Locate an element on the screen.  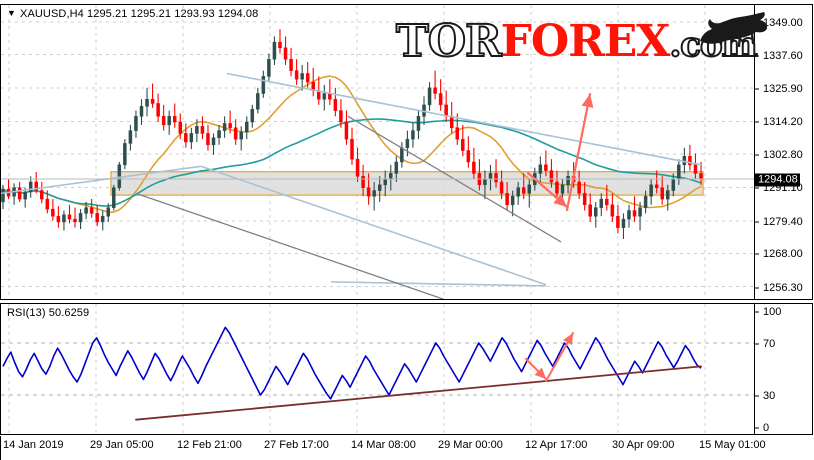
time-axis-label: 29 Jan 05:00 is located at coordinates (122, 445).